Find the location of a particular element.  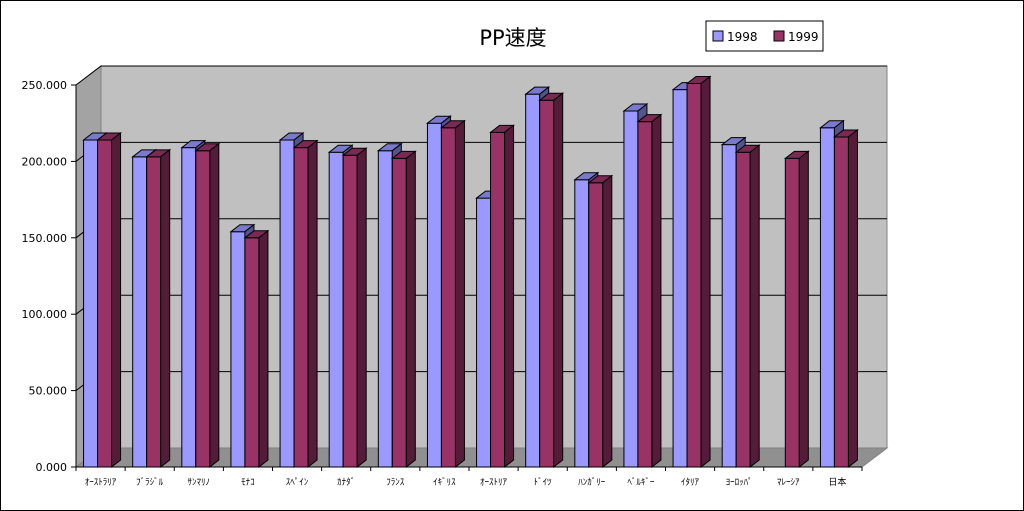

legend: 1998 1999 is located at coordinates (764, 36).